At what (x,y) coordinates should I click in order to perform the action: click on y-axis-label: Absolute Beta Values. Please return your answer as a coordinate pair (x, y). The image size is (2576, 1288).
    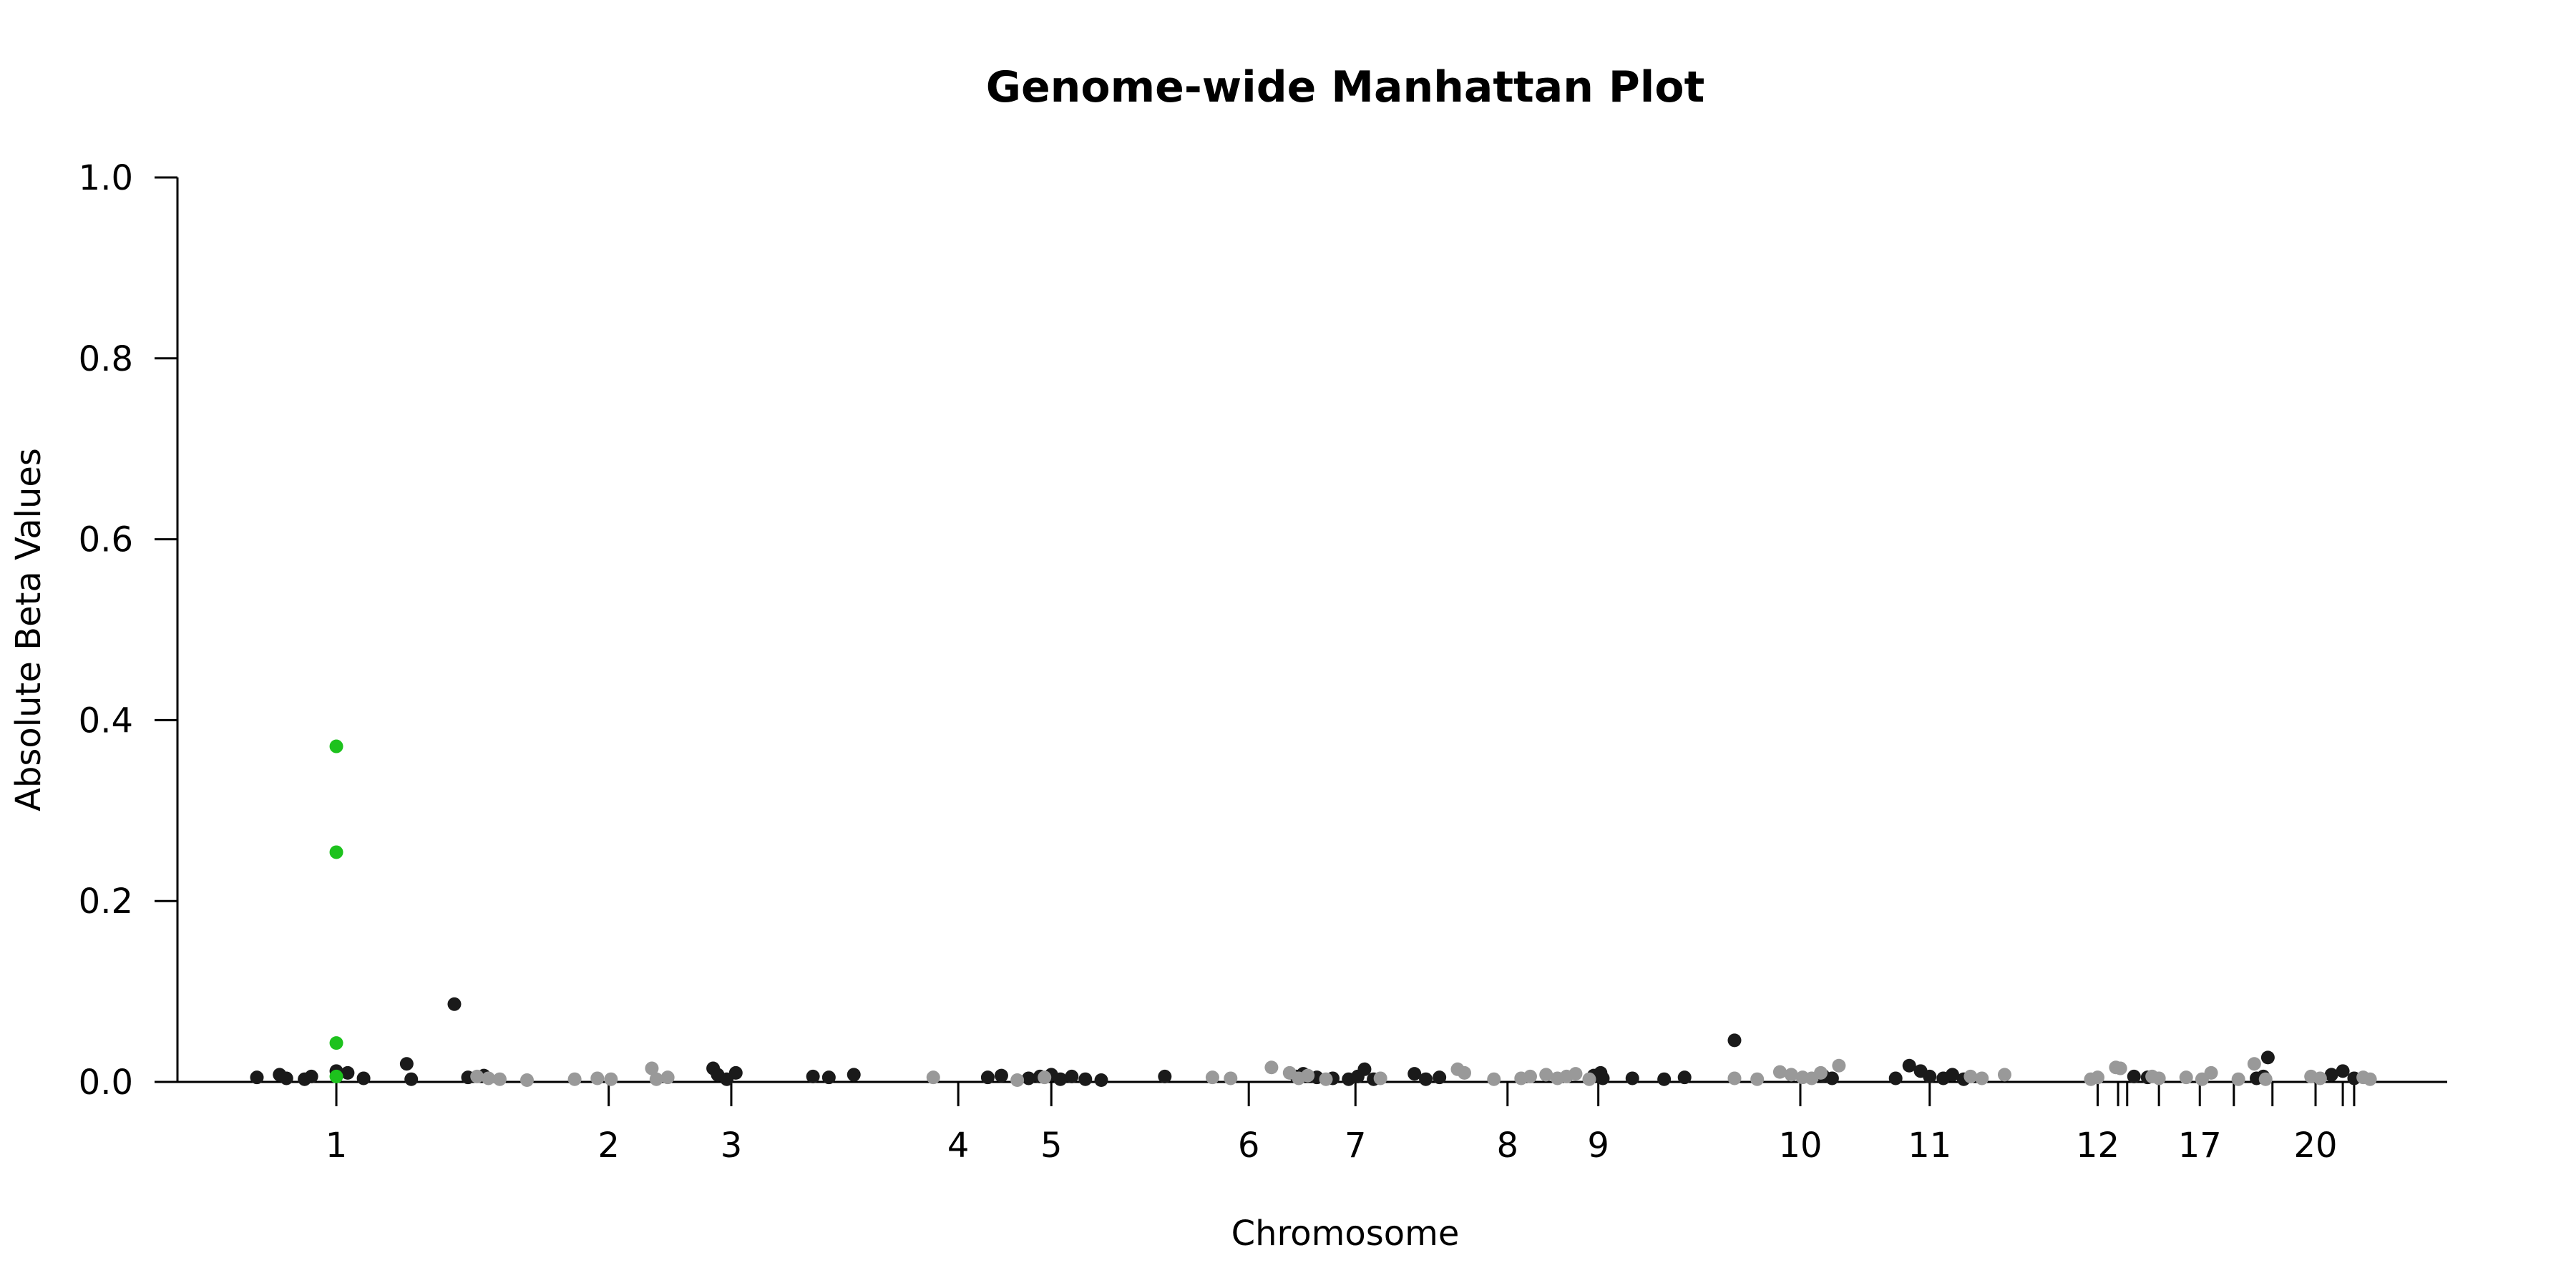
    Looking at the image, I should click on (29, 629).